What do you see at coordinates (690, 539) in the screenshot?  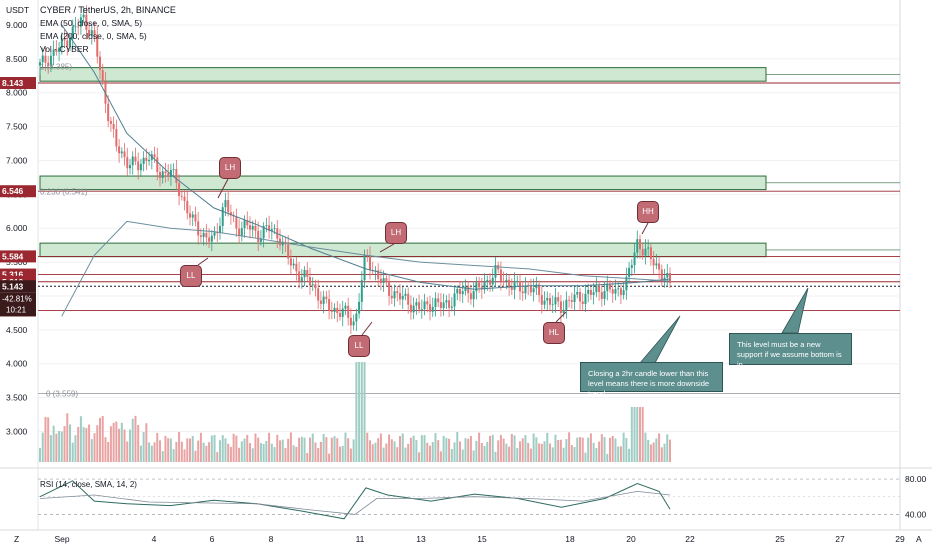 I see `x-tick-label: 22` at bounding box center [690, 539].